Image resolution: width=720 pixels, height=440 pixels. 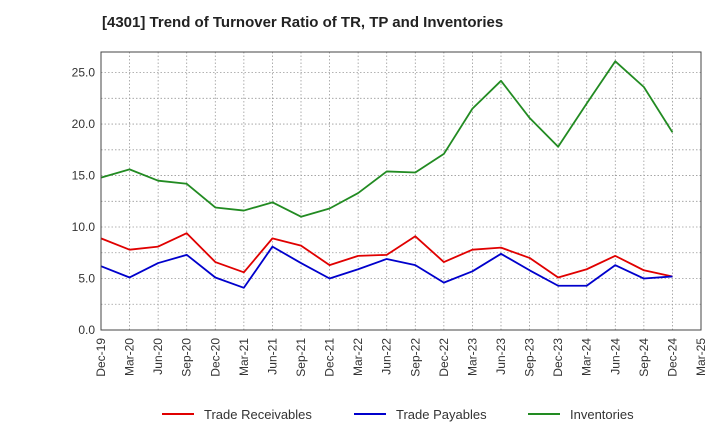 What do you see at coordinates (701, 357) in the screenshot?
I see `x-tick-label: Mar-25` at bounding box center [701, 357].